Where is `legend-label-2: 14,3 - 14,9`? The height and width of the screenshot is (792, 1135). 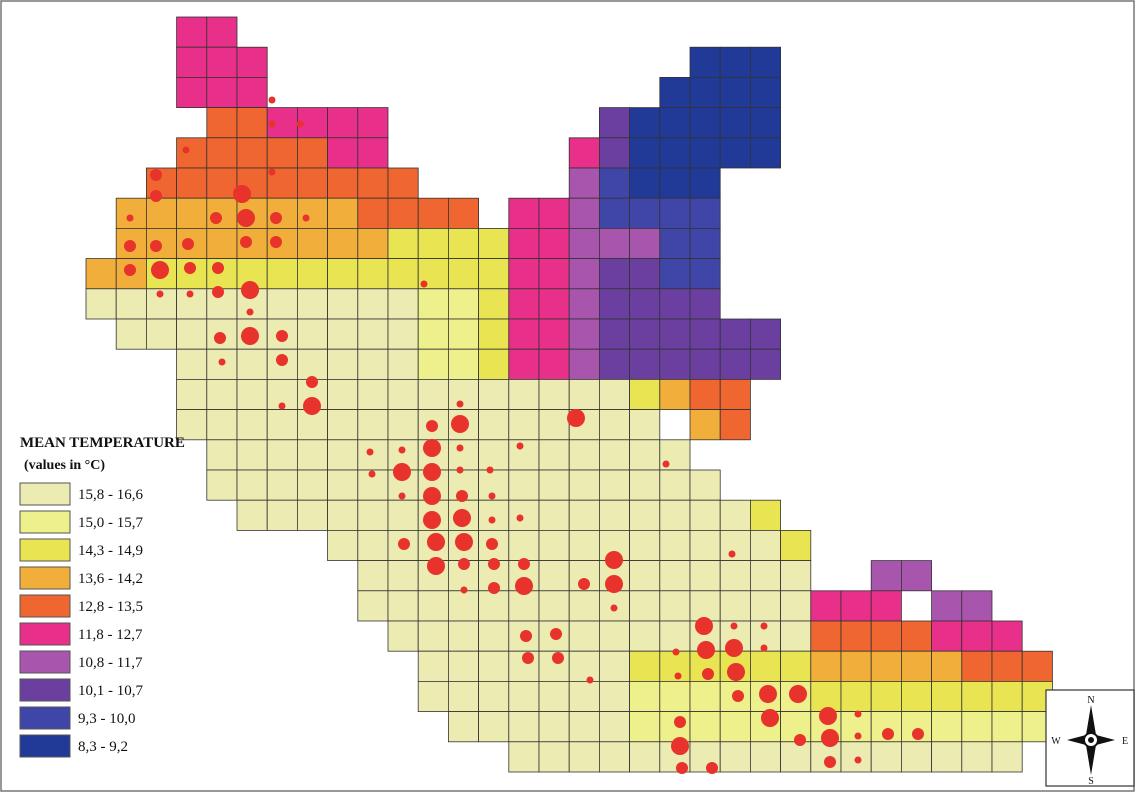
legend-label-2: 14,3 - 14,9 is located at coordinates (110, 551).